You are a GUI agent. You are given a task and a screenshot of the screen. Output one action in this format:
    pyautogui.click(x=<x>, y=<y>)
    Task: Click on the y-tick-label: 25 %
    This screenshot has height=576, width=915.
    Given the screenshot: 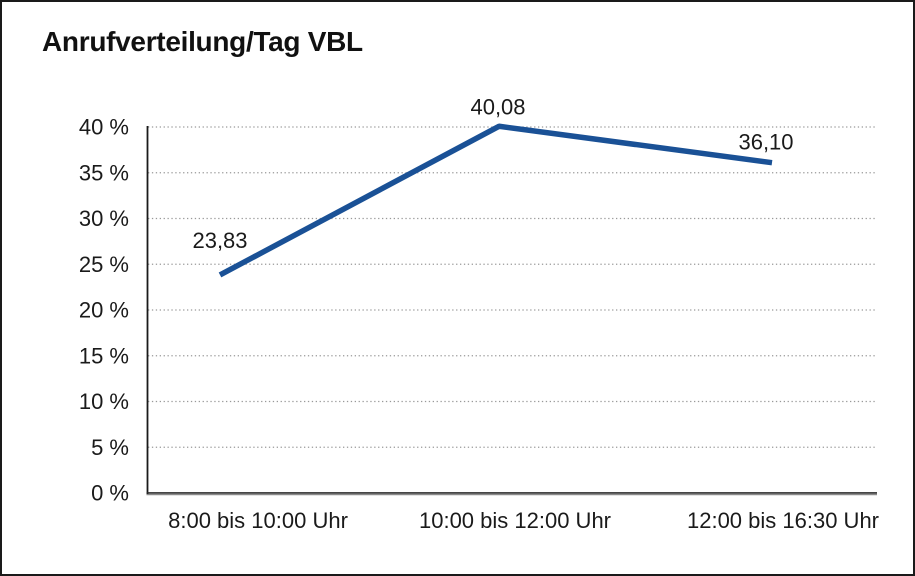 What is the action you would take?
    pyautogui.click(x=104, y=264)
    